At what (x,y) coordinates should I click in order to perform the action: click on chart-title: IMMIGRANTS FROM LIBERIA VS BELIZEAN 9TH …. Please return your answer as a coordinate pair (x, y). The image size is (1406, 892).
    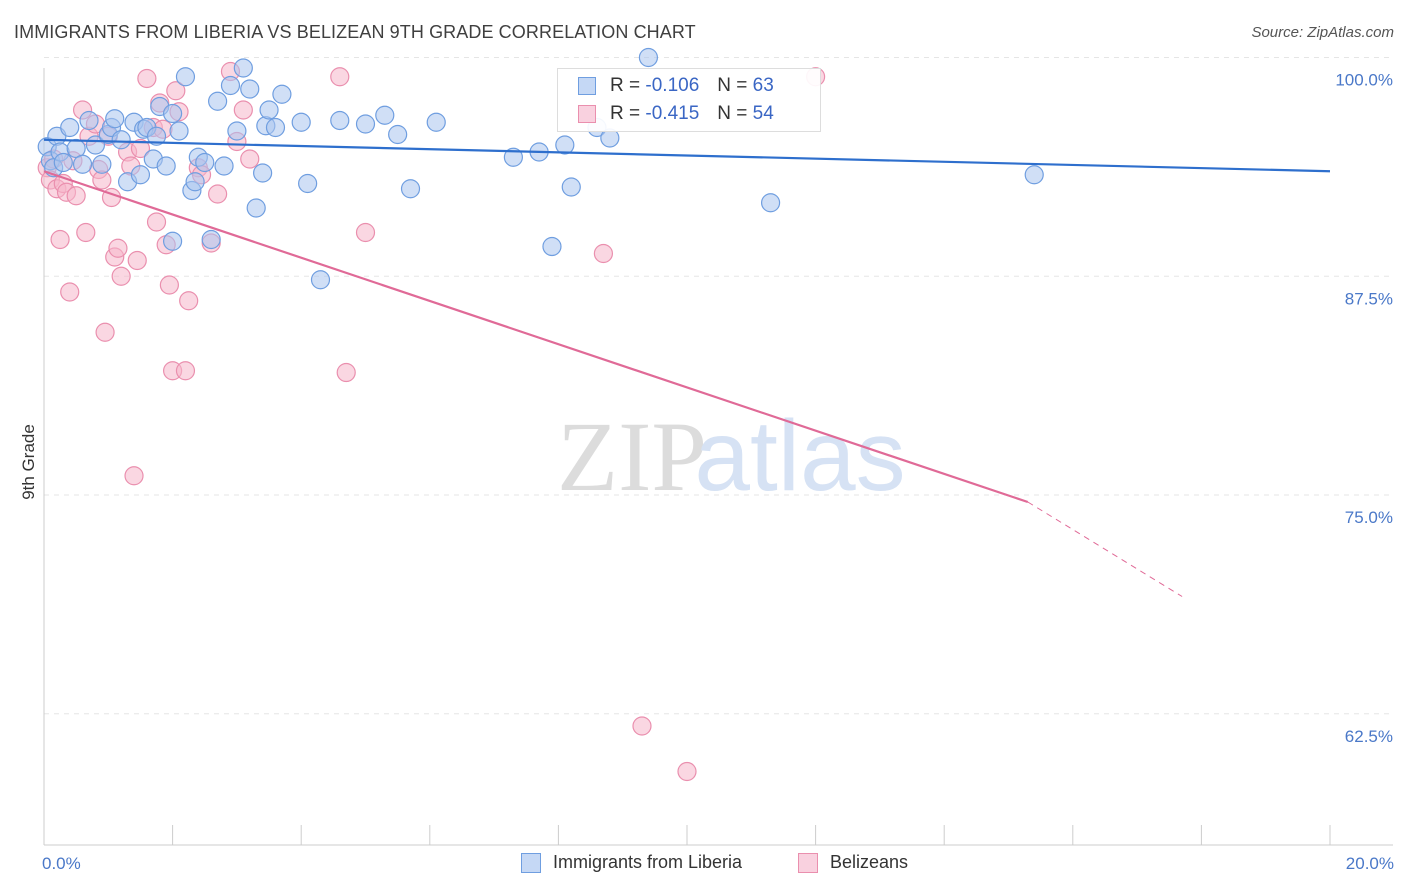
    Looking at the image, I should click on (355, 32).